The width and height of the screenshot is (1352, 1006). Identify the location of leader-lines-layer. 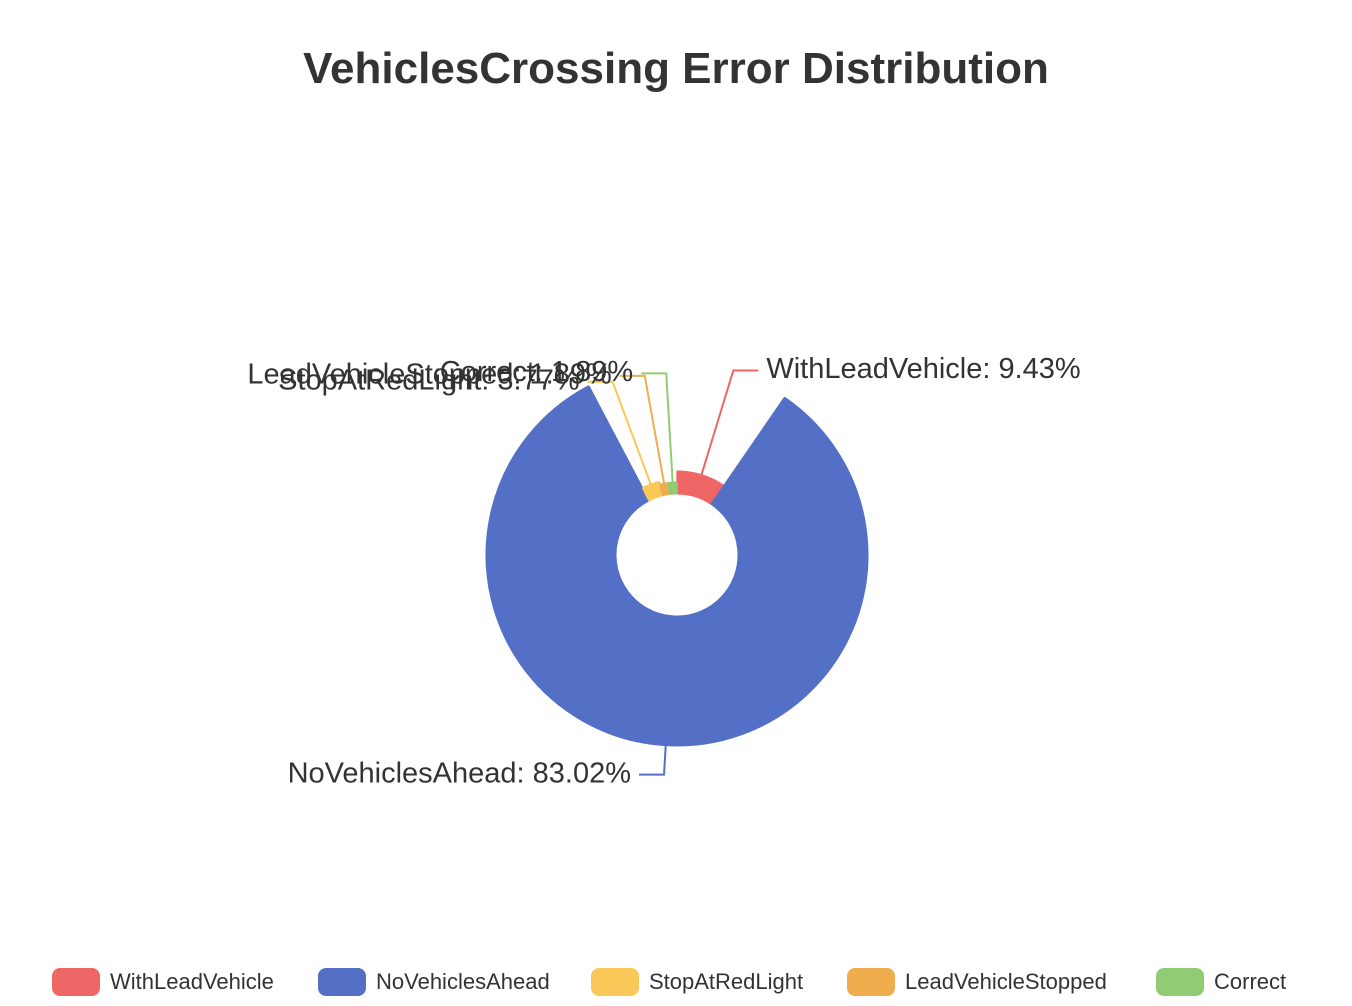
(673, 572).